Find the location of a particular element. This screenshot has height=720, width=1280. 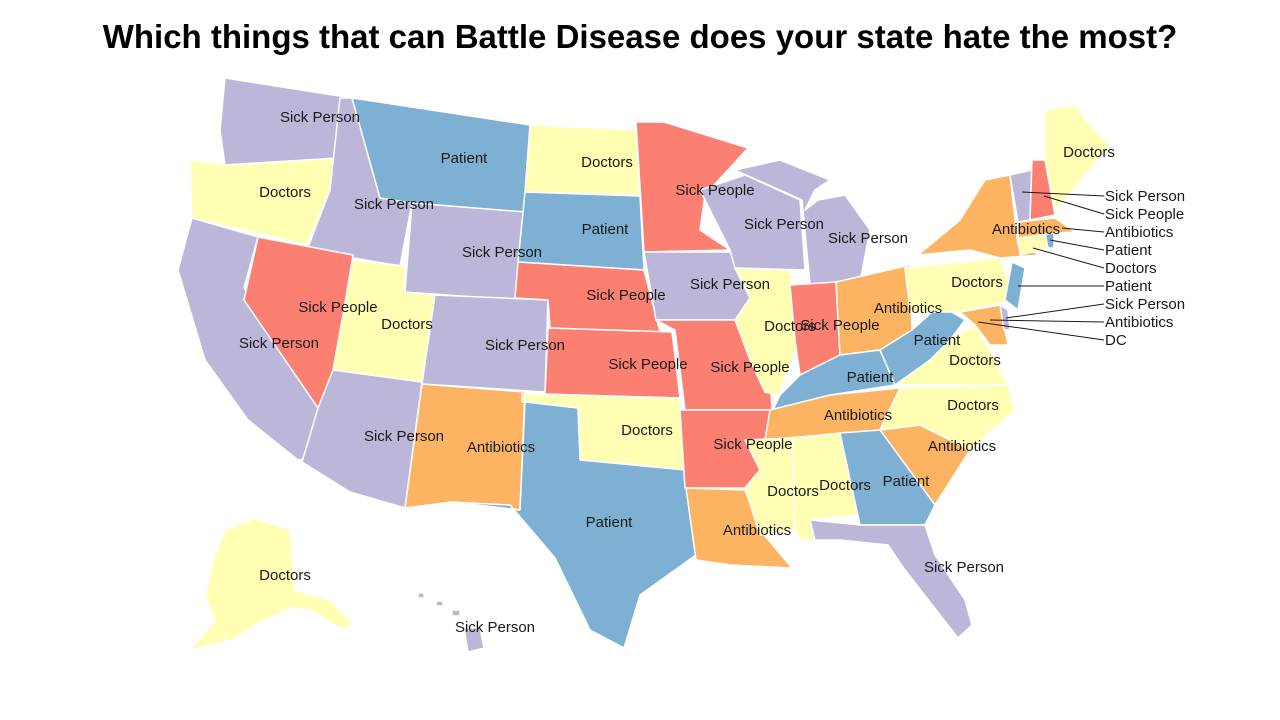

state-label-OK: Doctors is located at coordinates (647, 430).